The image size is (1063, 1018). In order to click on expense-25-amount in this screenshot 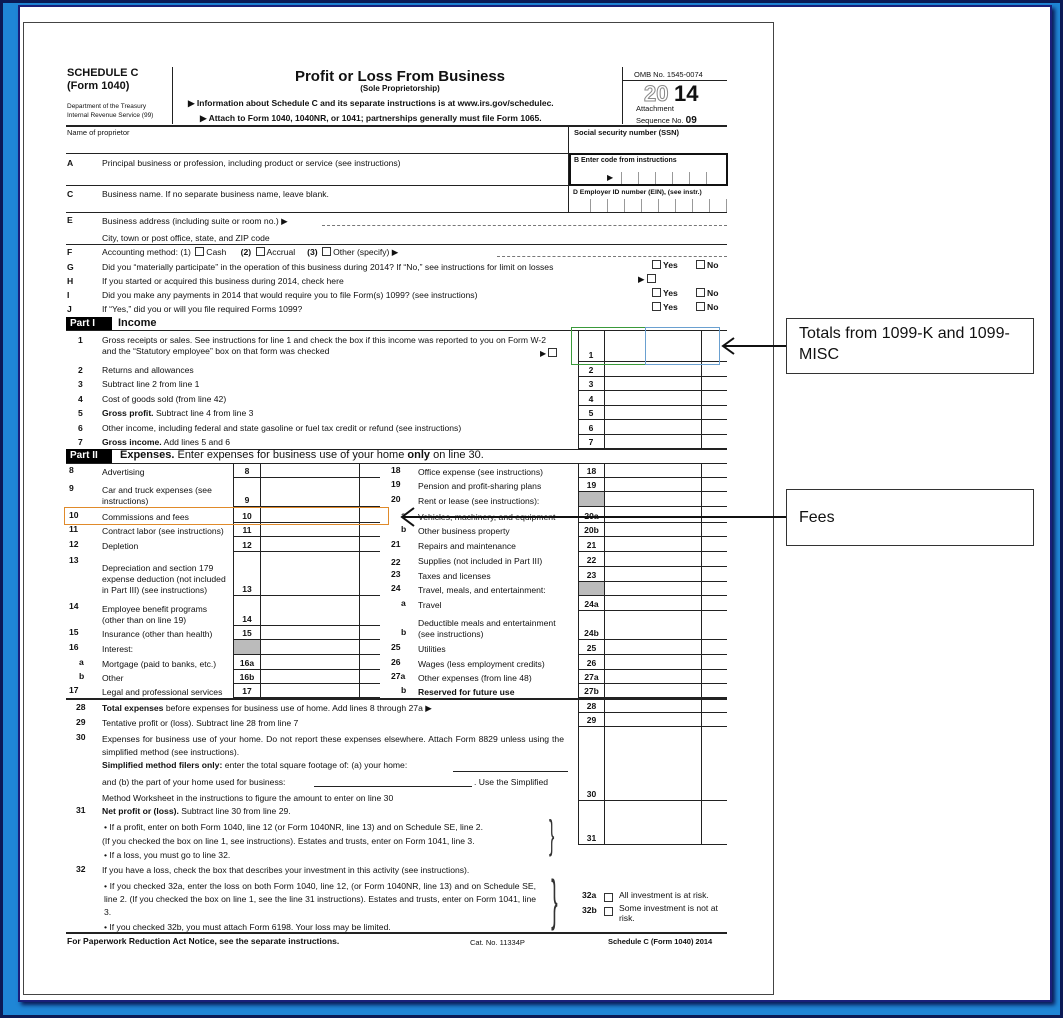, I will do `click(665, 647)`.